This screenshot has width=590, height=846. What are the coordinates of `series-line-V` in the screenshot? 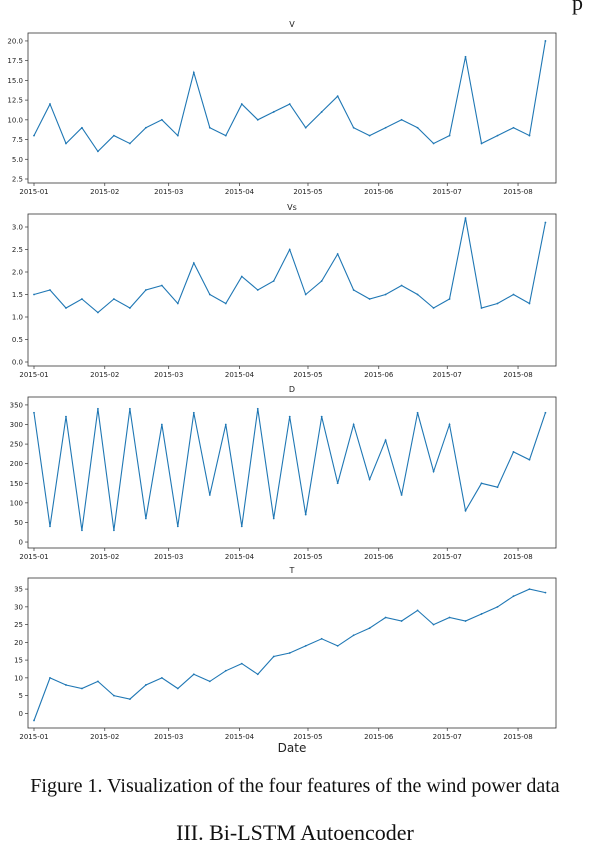 It's located at (289, 96).